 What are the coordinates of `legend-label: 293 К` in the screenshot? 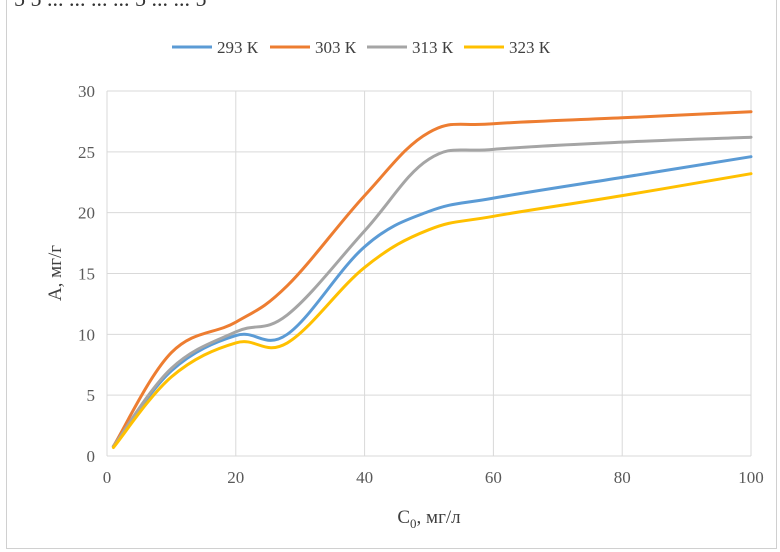 It's located at (238, 47).